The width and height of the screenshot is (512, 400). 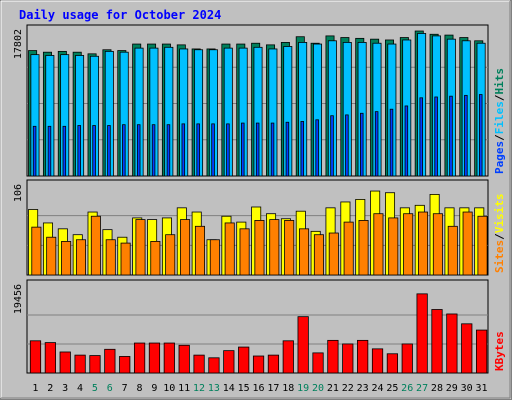 I want to click on x-label-day-1: 1, so click(x=35, y=388).